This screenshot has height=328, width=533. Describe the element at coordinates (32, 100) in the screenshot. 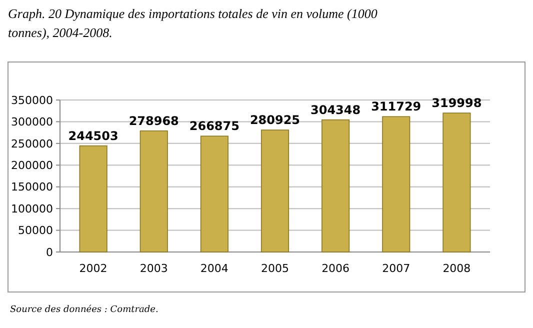

I see `y-tick-label: 350000` at that location.